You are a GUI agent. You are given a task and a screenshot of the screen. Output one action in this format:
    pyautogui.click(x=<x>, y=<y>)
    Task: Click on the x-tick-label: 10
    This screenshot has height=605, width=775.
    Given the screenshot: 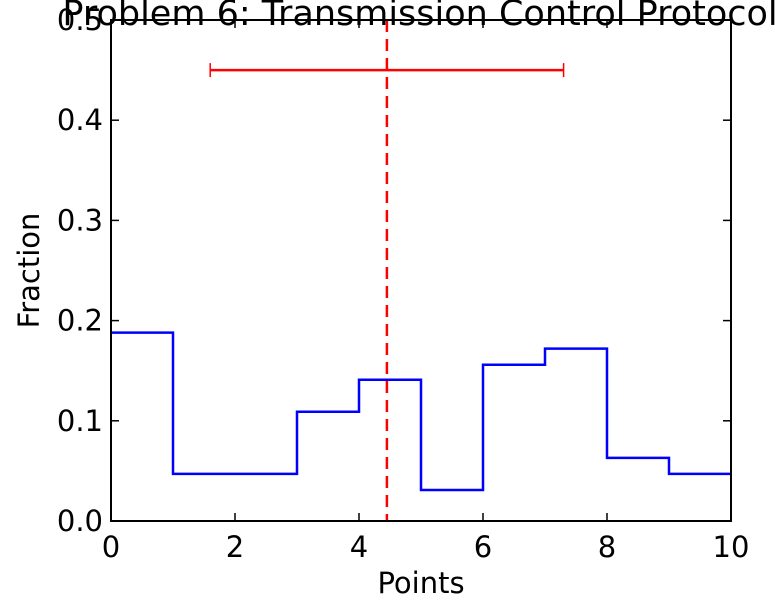 What is the action you would take?
    pyautogui.click(x=731, y=547)
    